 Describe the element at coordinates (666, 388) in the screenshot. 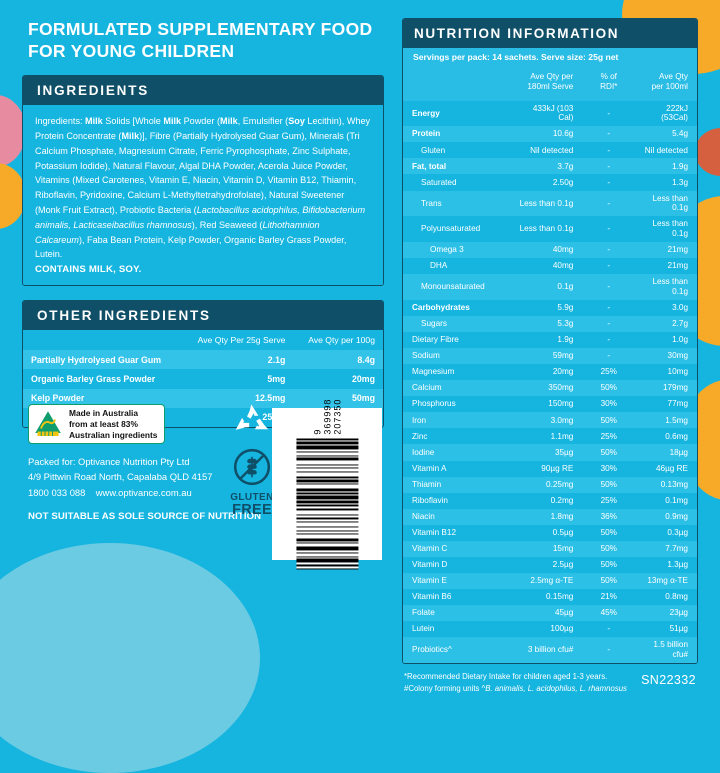

I see `cell-per-100ml: 179mg` at that location.